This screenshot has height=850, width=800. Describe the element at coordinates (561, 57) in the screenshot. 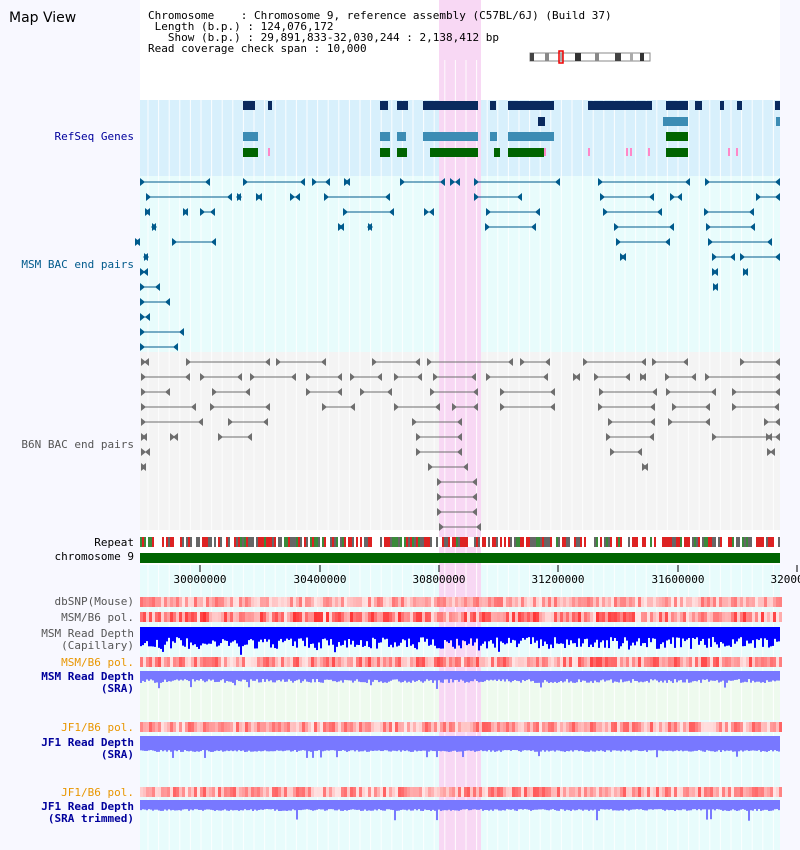

I see `ideogram-position-marker` at that location.